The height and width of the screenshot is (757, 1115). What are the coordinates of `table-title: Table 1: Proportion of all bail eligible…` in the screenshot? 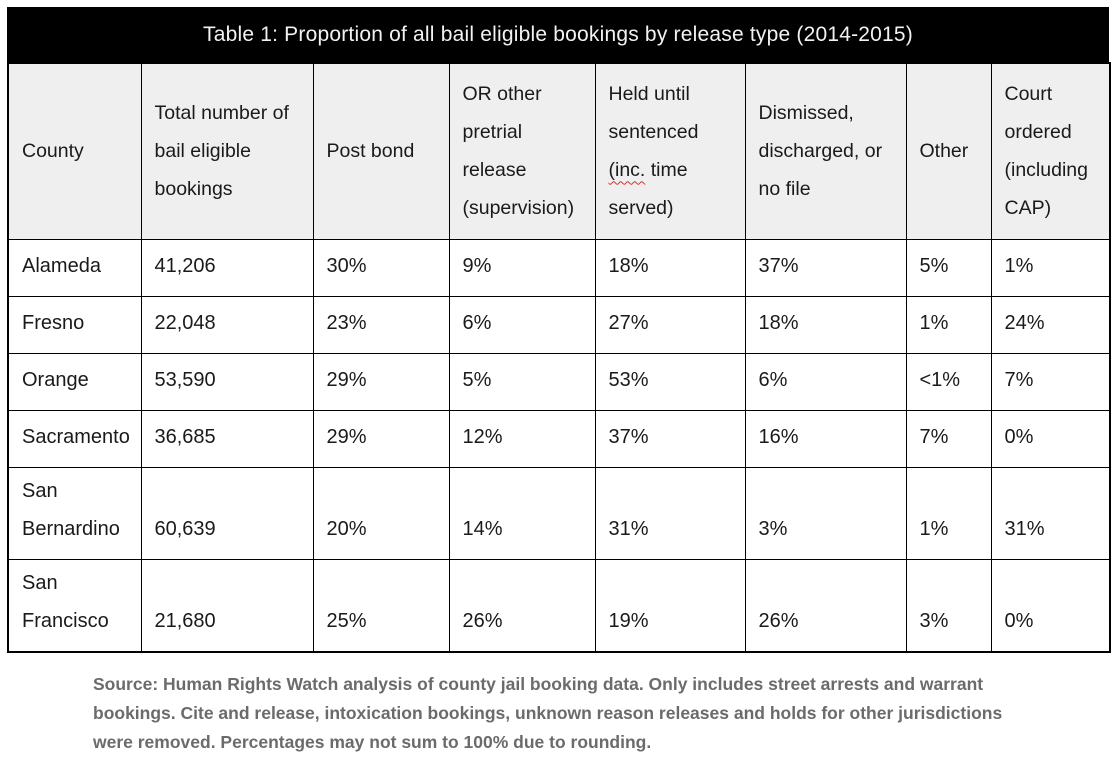 It's located at (558, 34).